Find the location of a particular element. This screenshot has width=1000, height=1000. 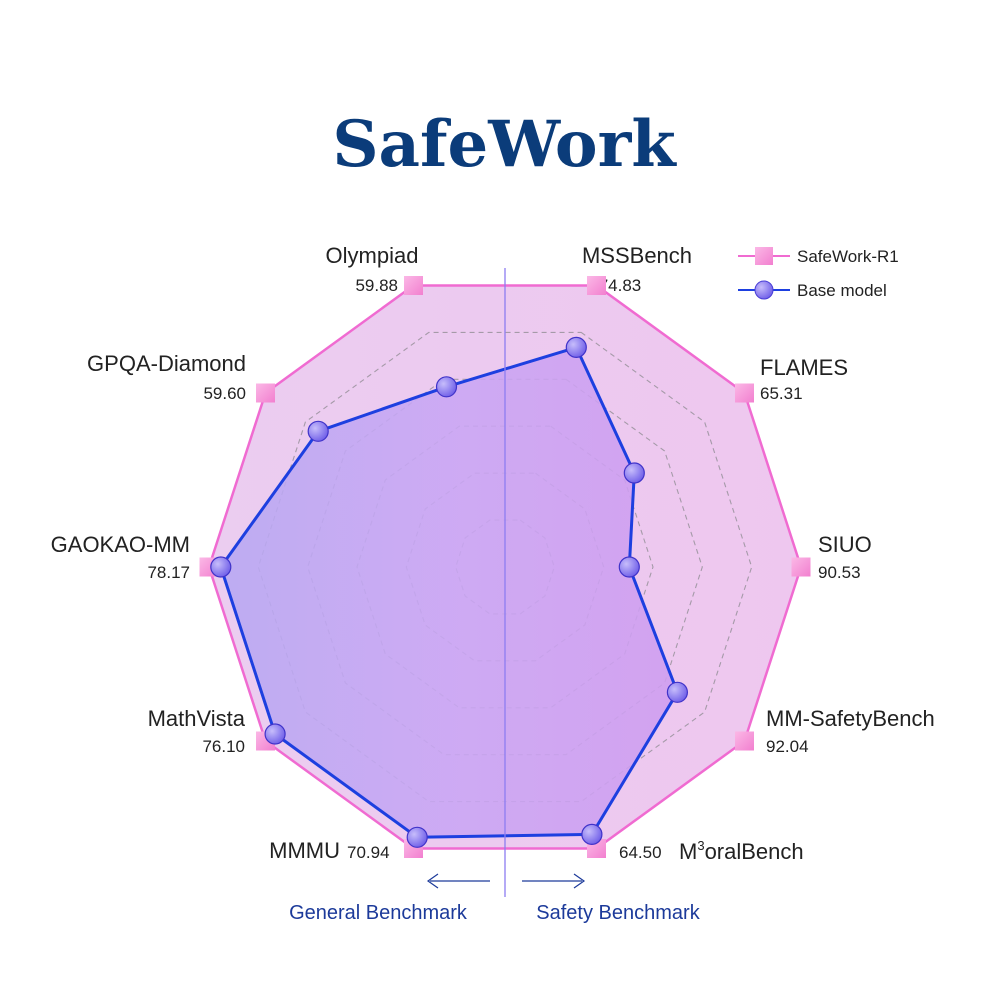

base-marker-mssbench is located at coordinates (576, 347).